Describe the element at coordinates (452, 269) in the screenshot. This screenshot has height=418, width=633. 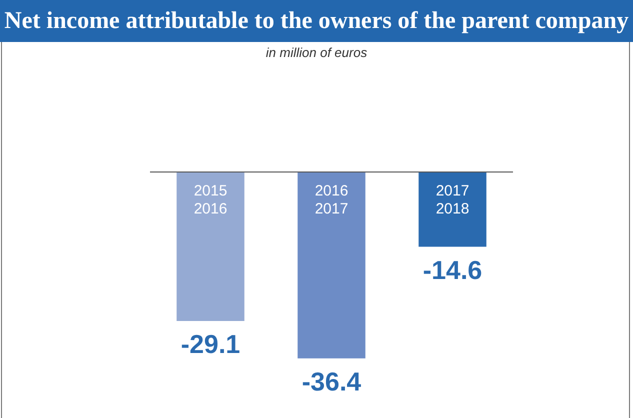
I see `data-label: -14.6` at that location.